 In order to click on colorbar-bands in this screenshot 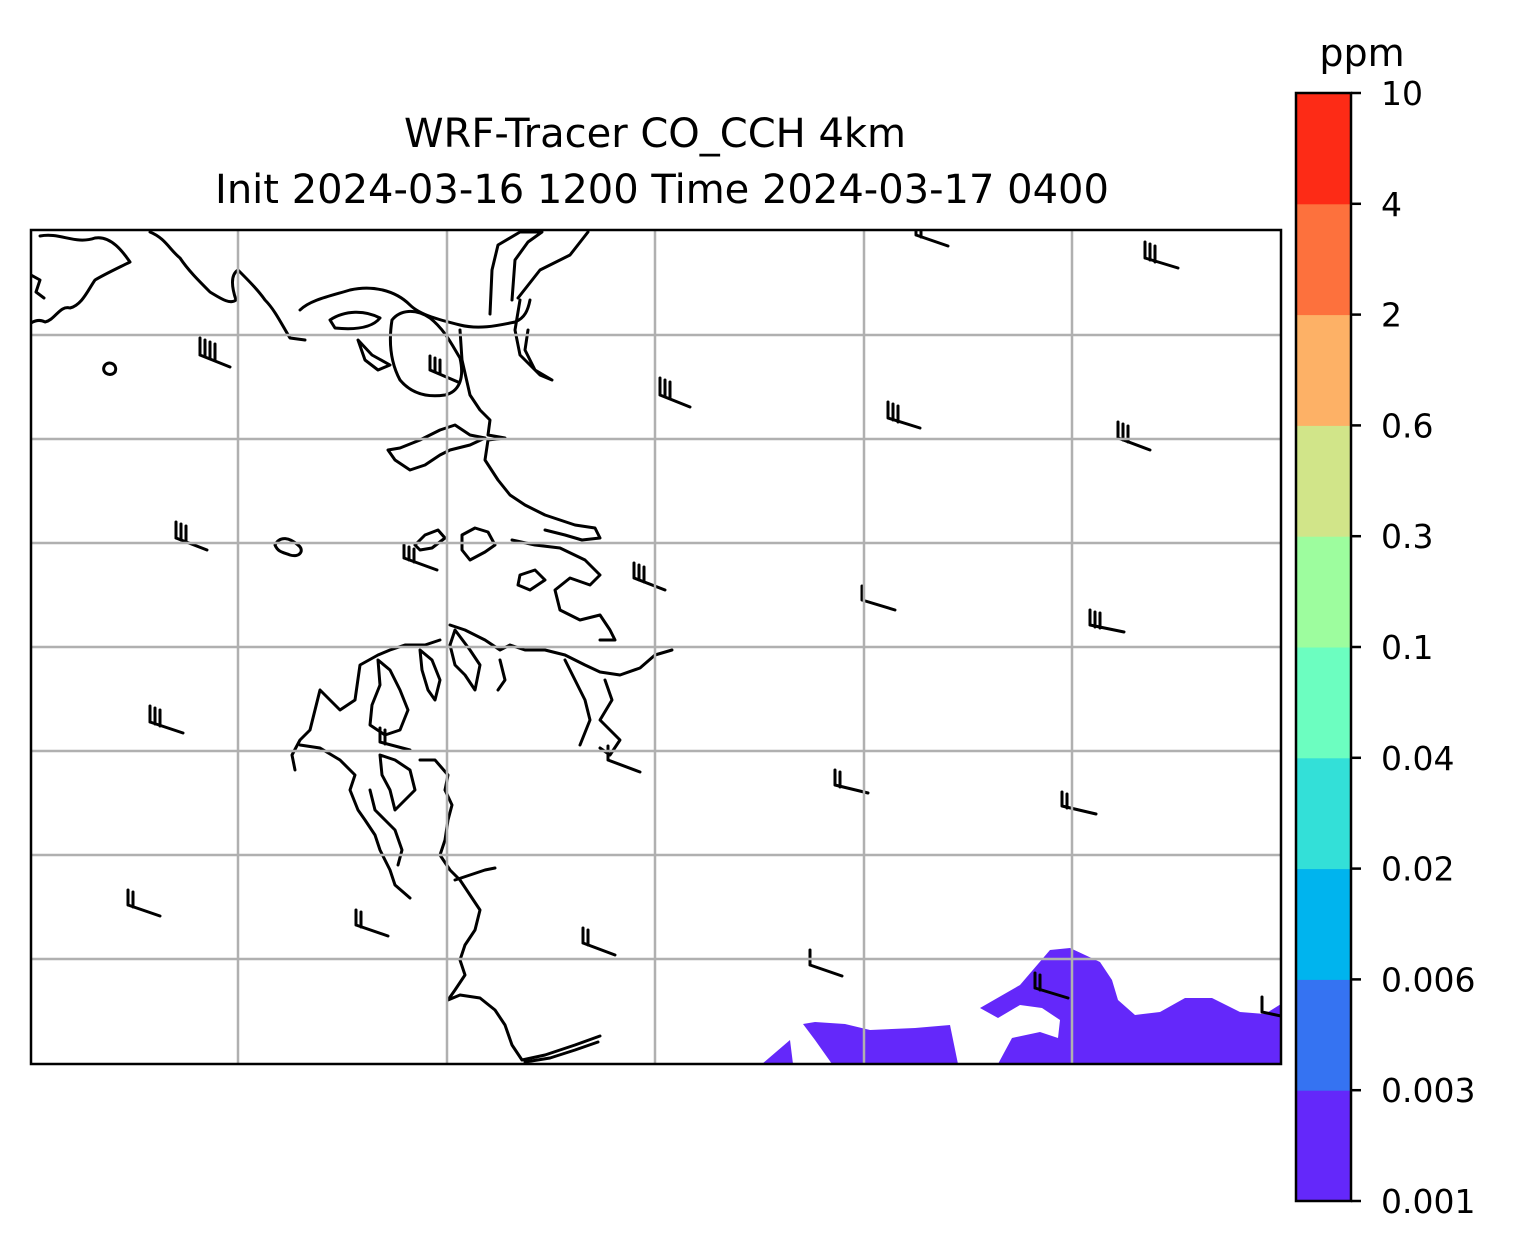, I will do `click(1323, 647)`.